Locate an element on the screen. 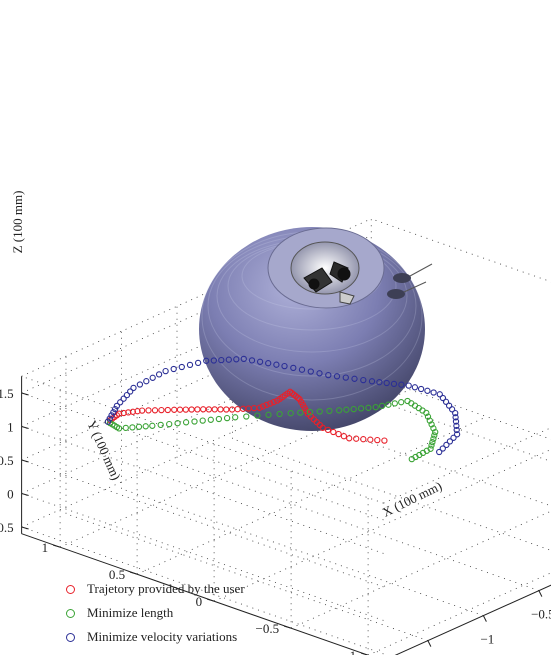 This screenshot has width=551, height=655. y-axis-label: Y (100 mm) is located at coordinates (104, 450).